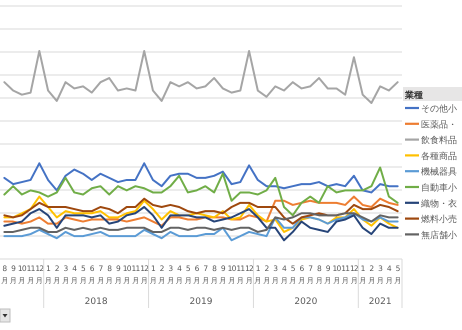 Image resolution: width=462 pixels, height=330 pixels. I want to click on text: 2021, so click(380, 302).